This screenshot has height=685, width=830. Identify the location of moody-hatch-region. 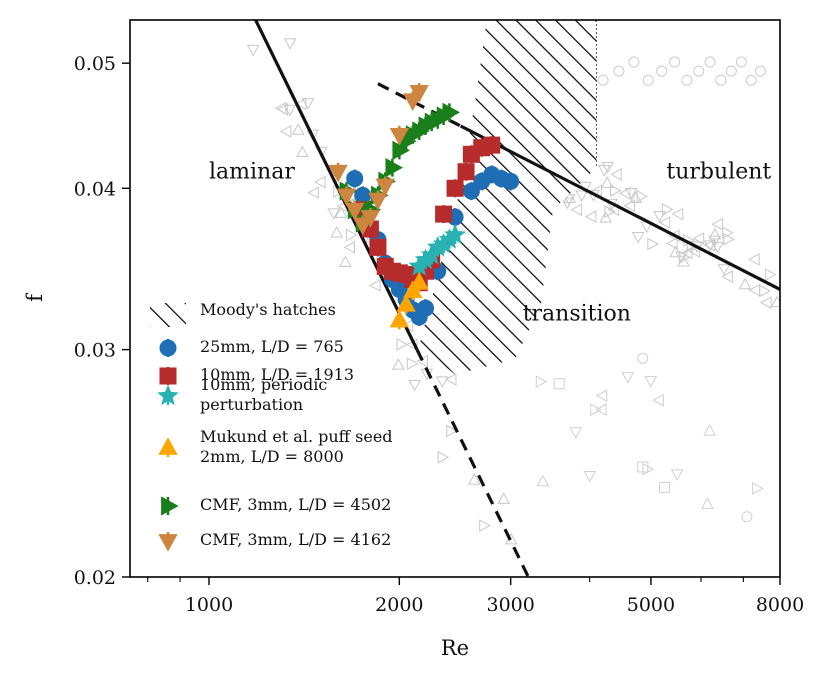
(508, 197).